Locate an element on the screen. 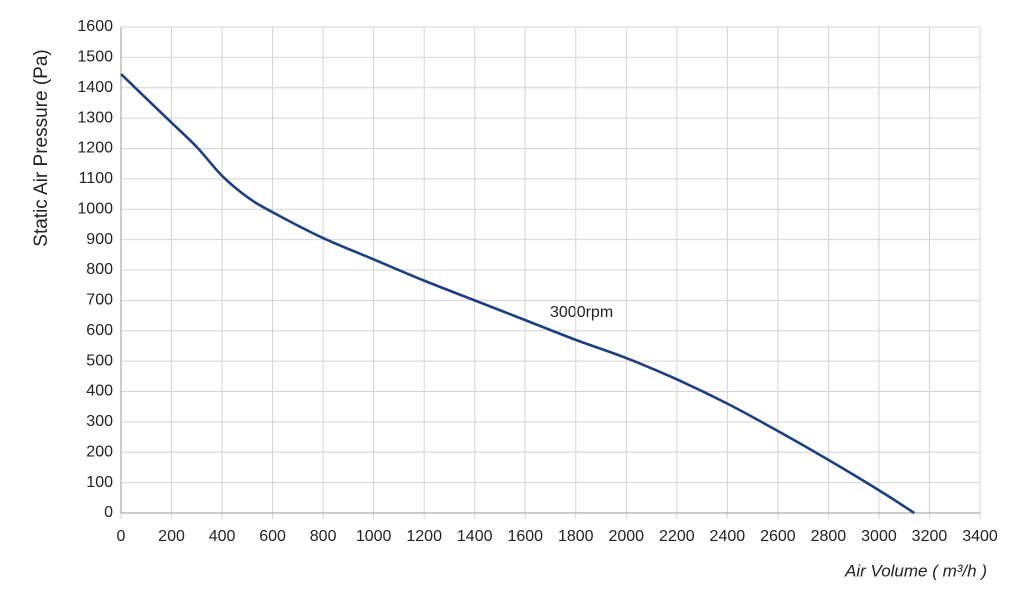  x-tick-label: 400 is located at coordinates (222, 536).